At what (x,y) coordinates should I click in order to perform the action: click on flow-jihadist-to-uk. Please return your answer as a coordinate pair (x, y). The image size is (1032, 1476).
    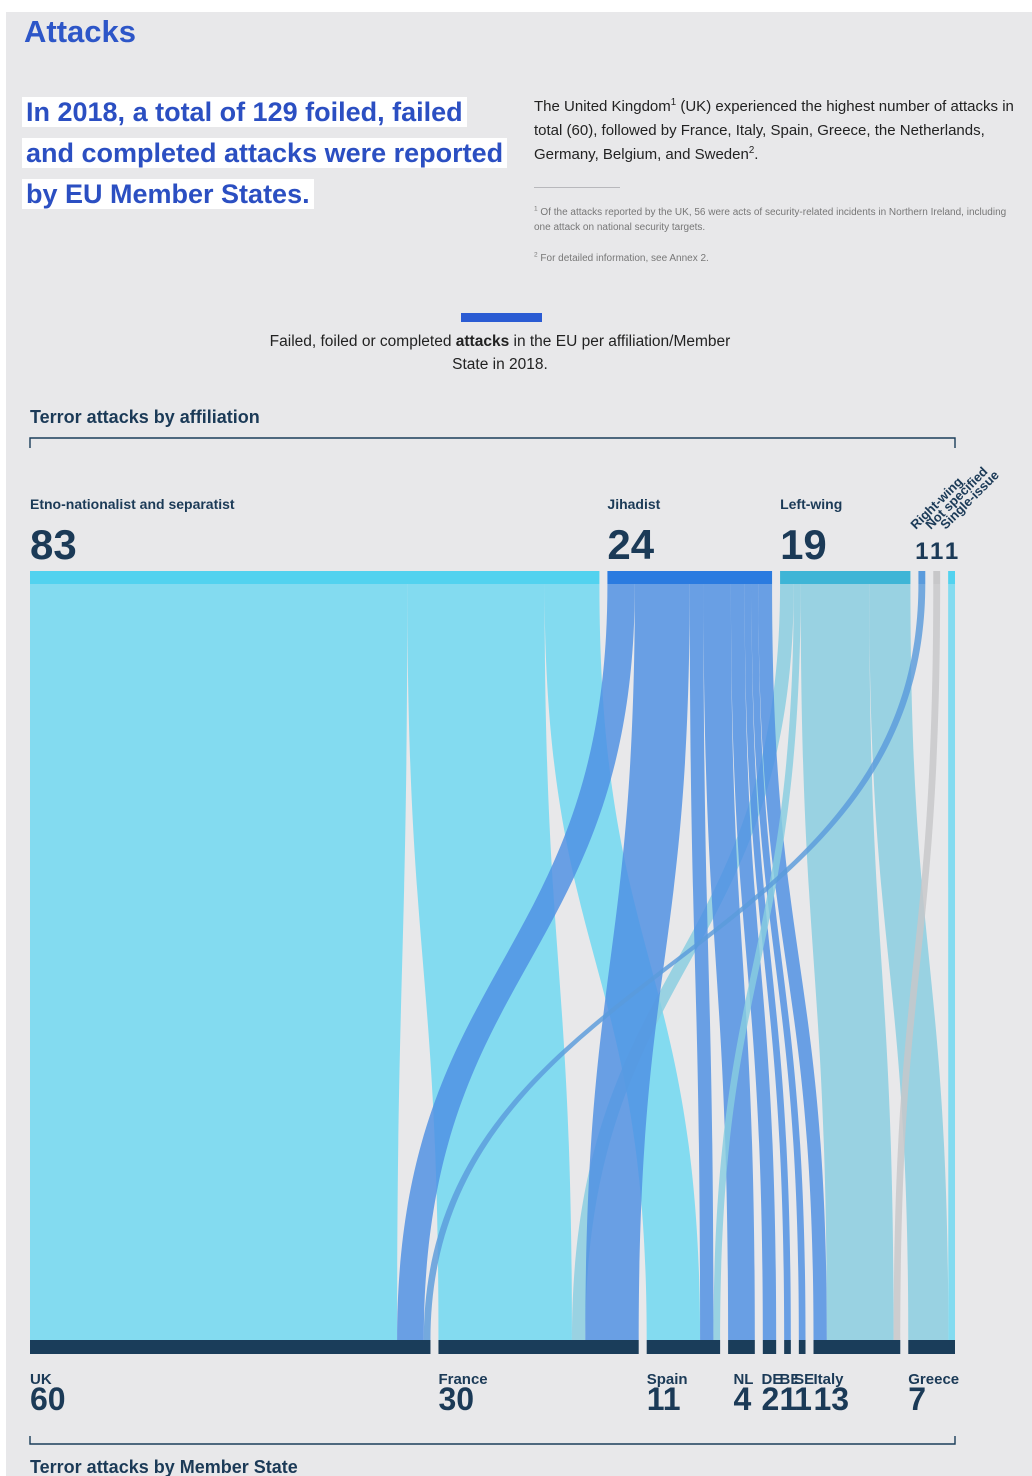
    Looking at the image, I should click on (516, 962).